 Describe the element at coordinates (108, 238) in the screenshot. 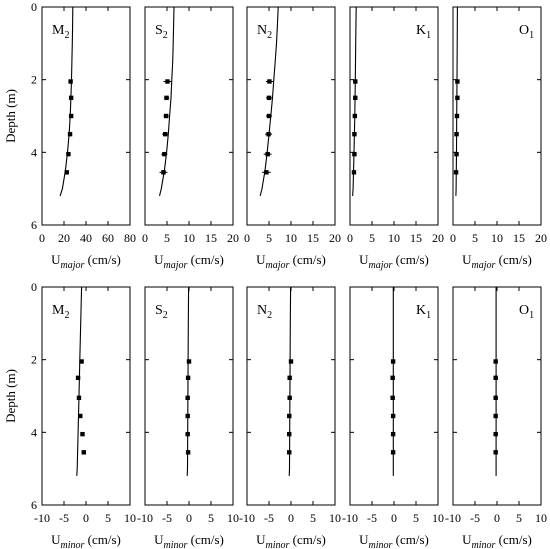

I see `x-tick-label: 60` at that location.